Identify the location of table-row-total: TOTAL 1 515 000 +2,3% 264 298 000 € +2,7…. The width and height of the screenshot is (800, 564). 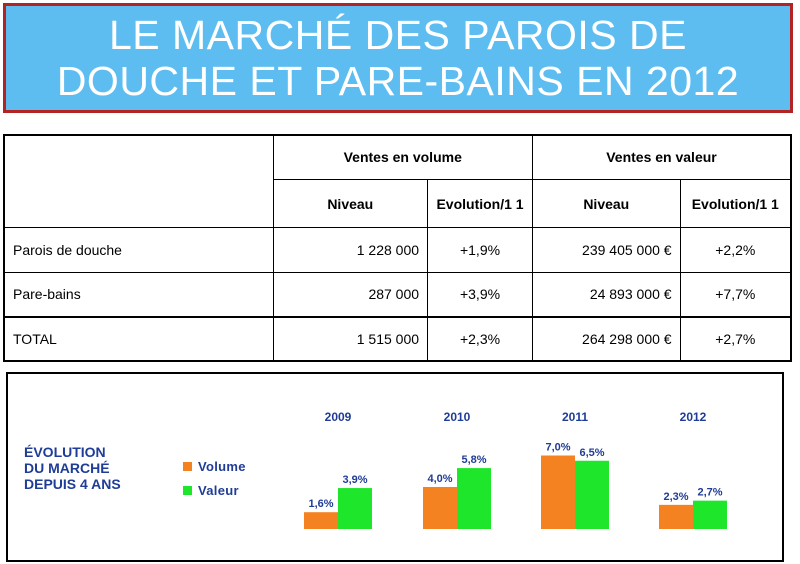
(397, 338).